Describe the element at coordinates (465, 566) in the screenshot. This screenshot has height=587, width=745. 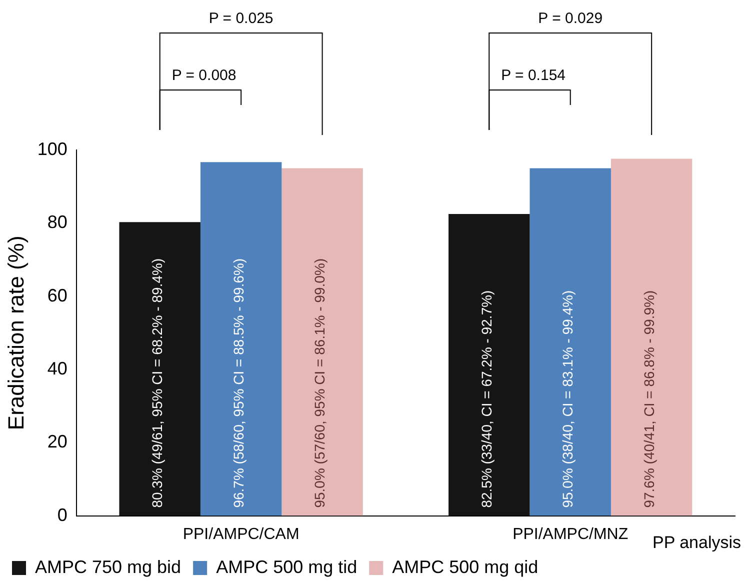
I see `legend-label: AMPC 500 mg qid` at that location.